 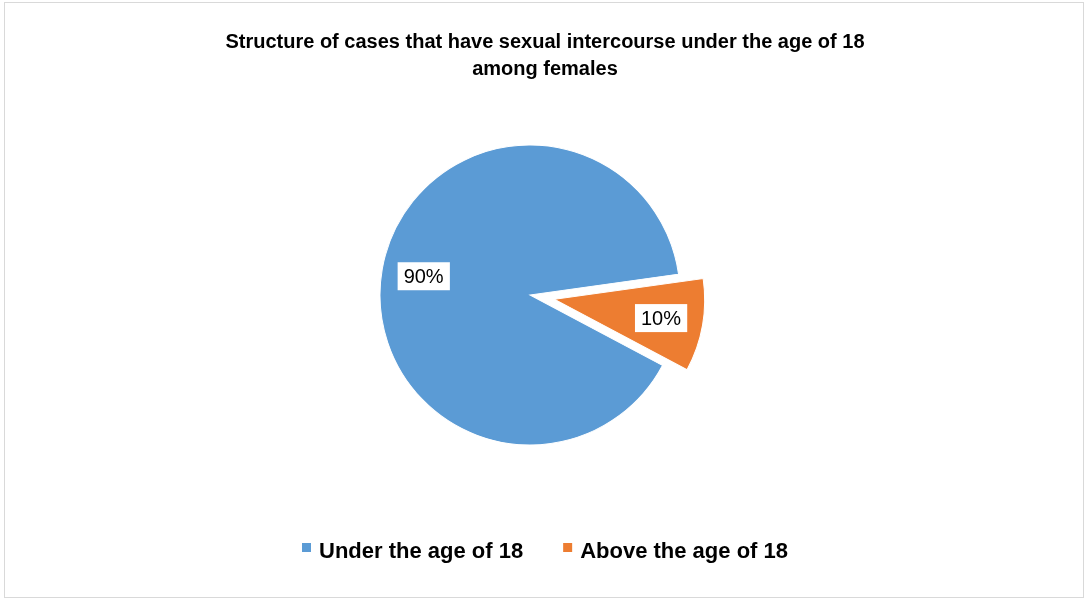 What do you see at coordinates (423, 276) in the screenshot?
I see `data-label: 90%` at bounding box center [423, 276].